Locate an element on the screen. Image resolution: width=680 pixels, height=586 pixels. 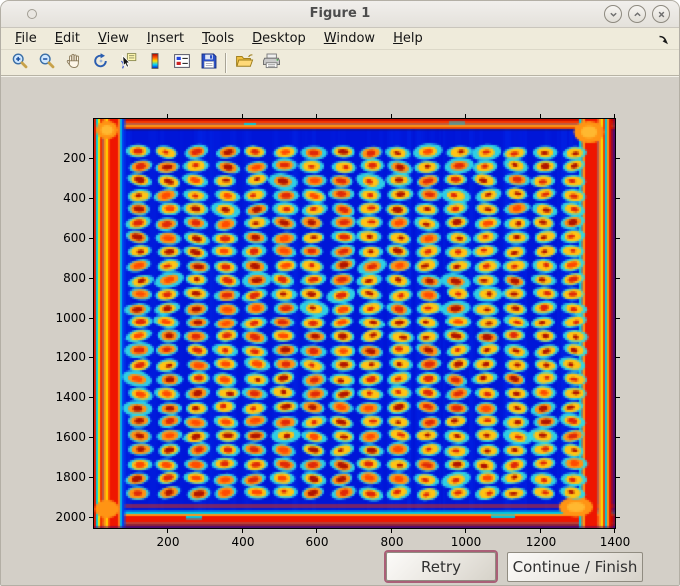
zoom-out-icon is located at coordinates (47, 63).